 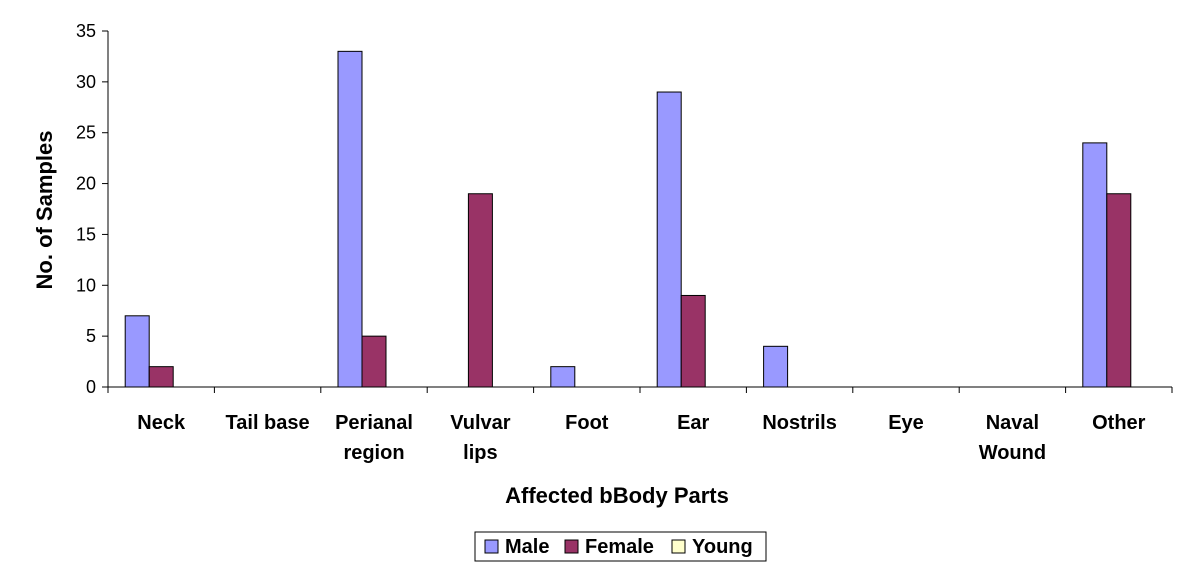 I want to click on y-tick-label: 15, so click(x=86, y=234).